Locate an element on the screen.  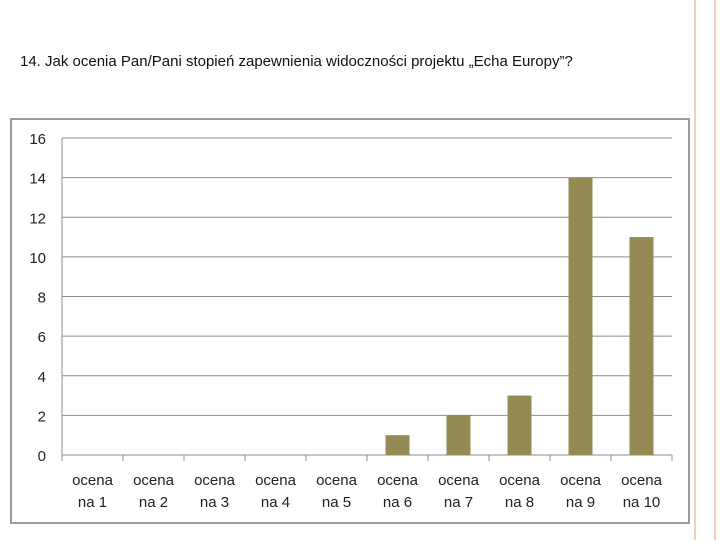
x-tick-label: na 7 is located at coordinates (458, 502).